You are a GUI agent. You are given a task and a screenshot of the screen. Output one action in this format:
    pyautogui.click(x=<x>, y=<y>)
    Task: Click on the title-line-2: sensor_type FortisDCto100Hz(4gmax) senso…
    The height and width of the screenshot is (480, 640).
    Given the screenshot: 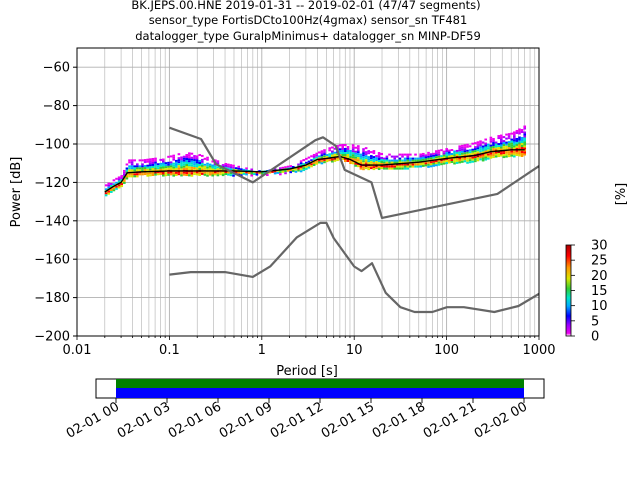 What is the action you would take?
    pyautogui.click(x=308, y=20)
    